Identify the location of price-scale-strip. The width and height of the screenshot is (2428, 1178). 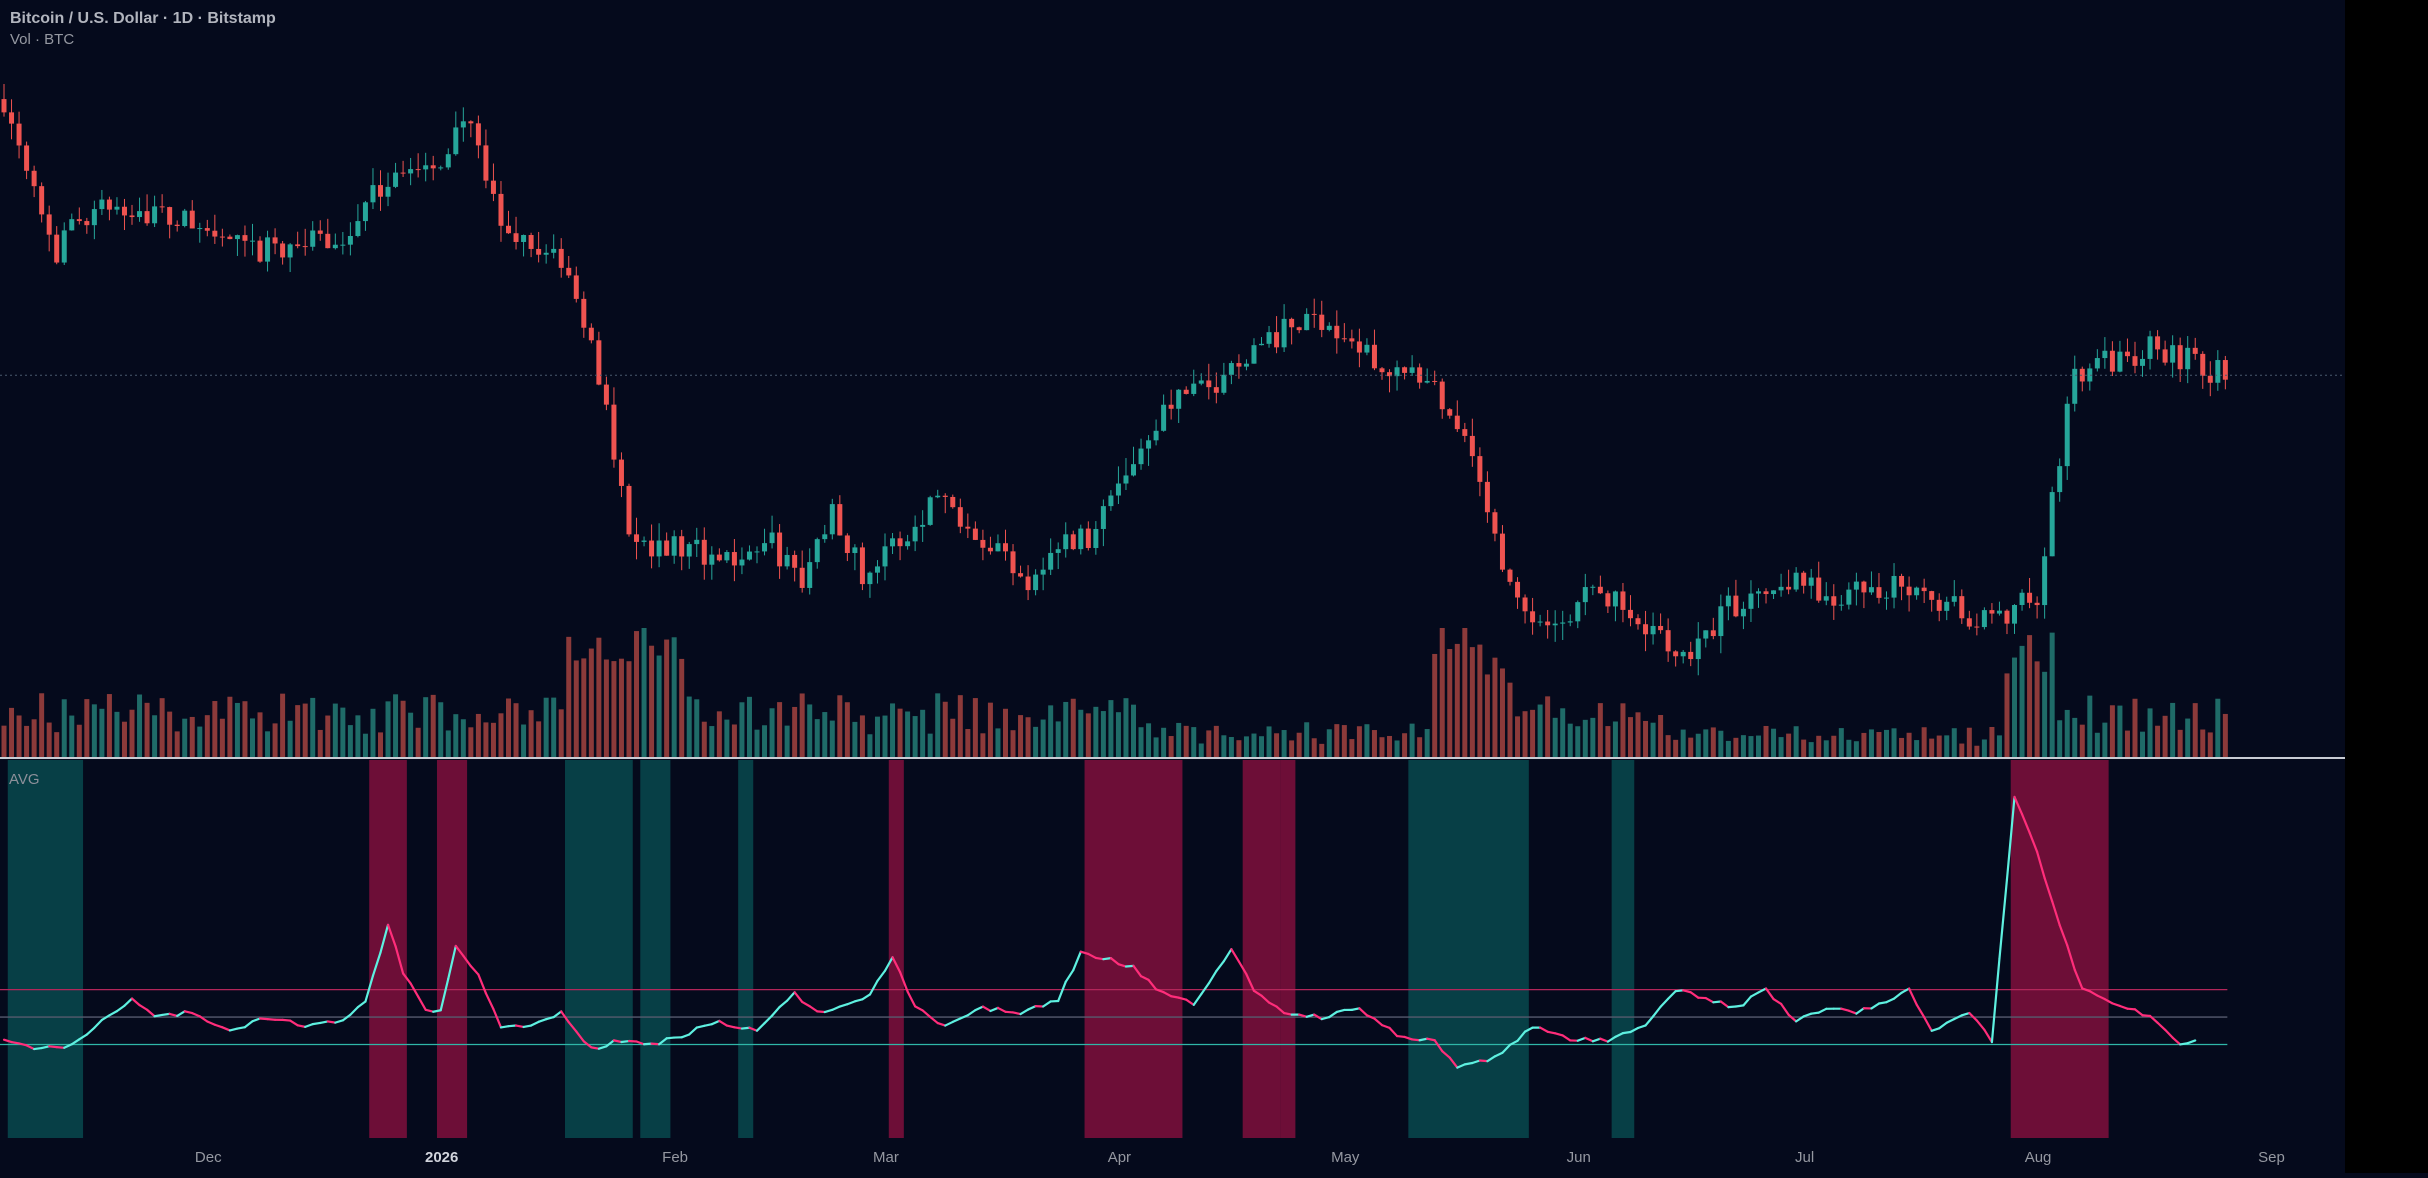
(2386, 586).